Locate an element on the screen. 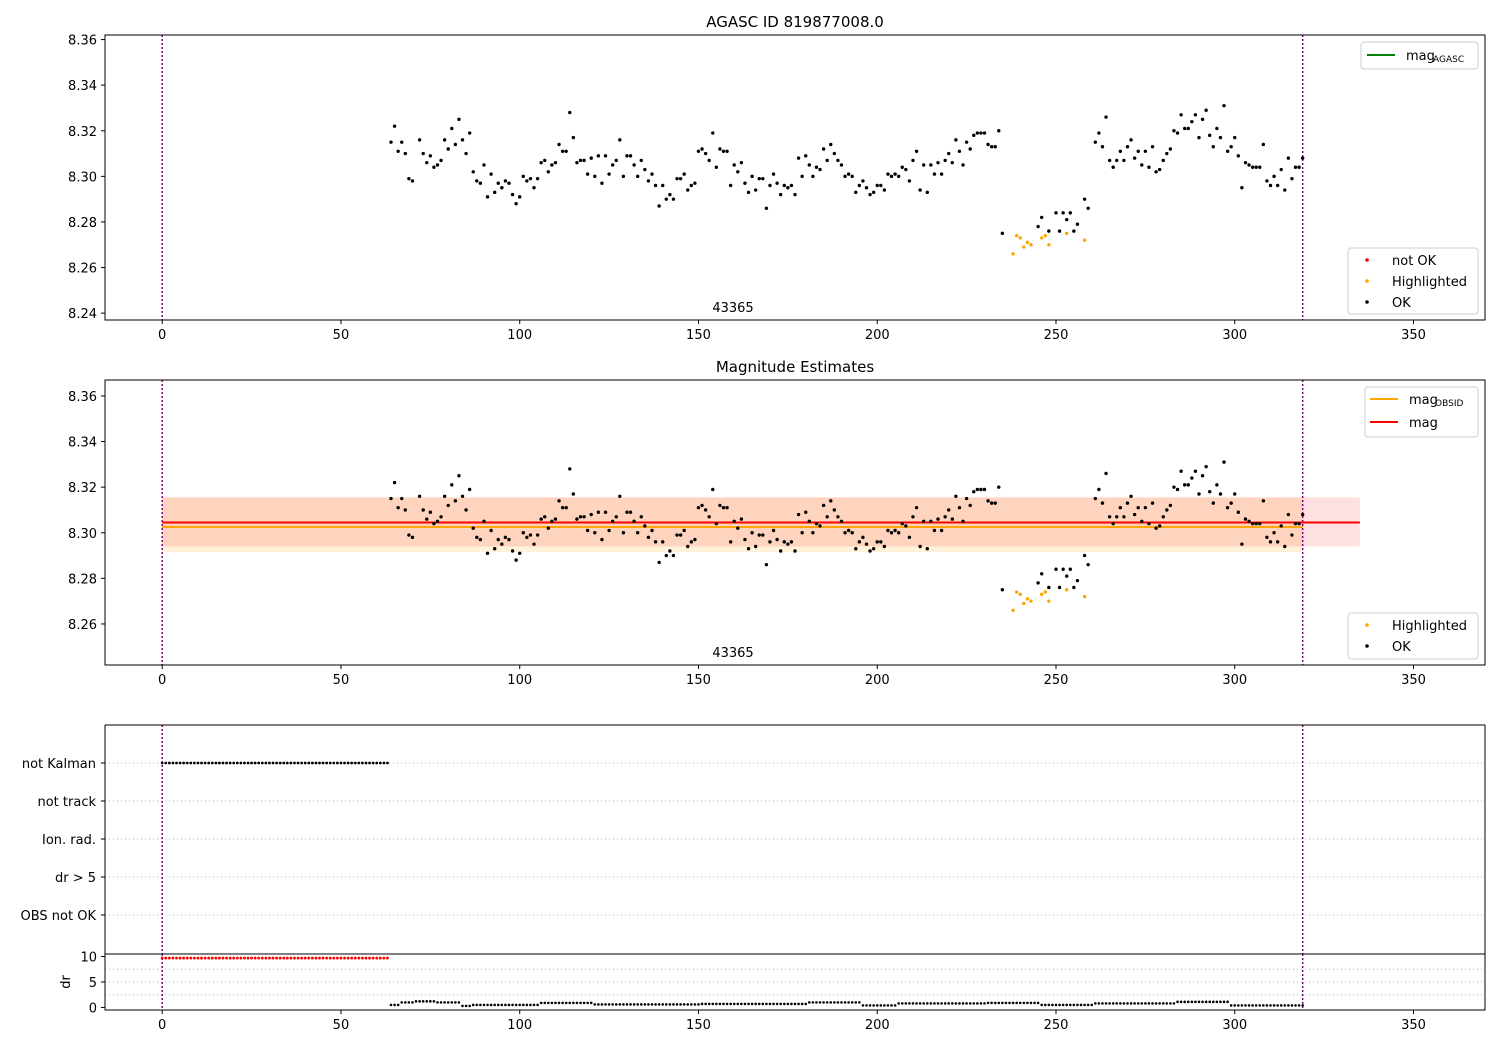 Image resolution: width=1500 pixels, height=1050 pixels. x-tick-label: 150 is located at coordinates (698, 1025).